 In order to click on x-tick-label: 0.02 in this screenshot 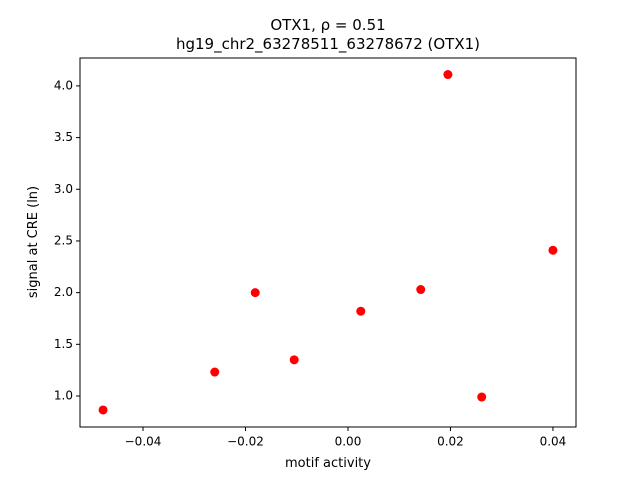, I will do `click(450, 442)`.